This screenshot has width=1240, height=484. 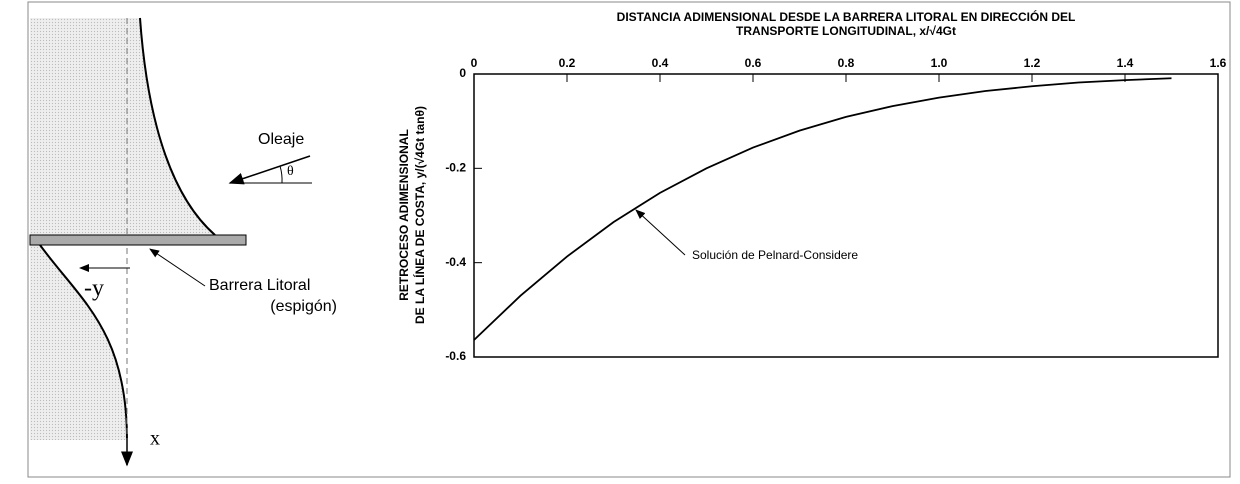 I want to click on x-tick-label: 1.2, so click(x=1032, y=63).